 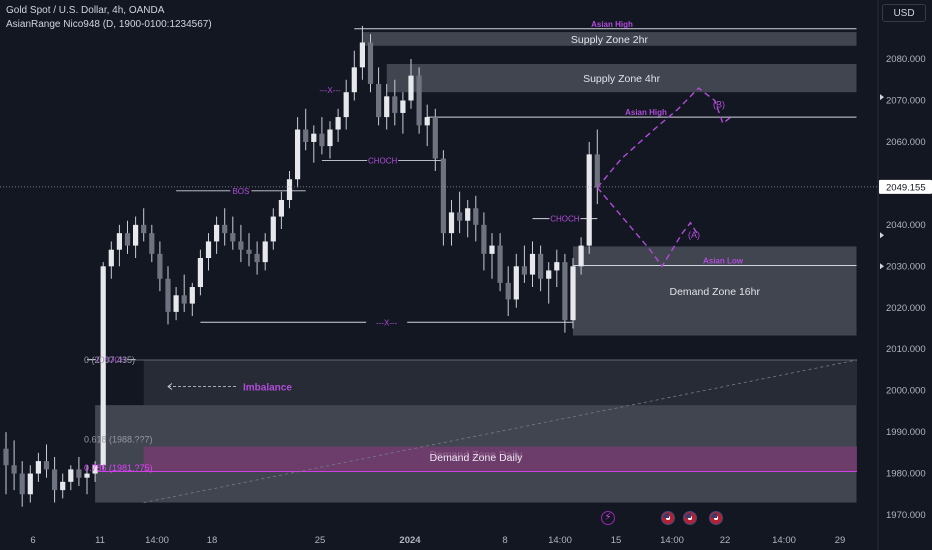 What do you see at coordinates (694, 235) in the screenshot?
I see `projection-label-a: (A)` at bounding box center [694, 235].